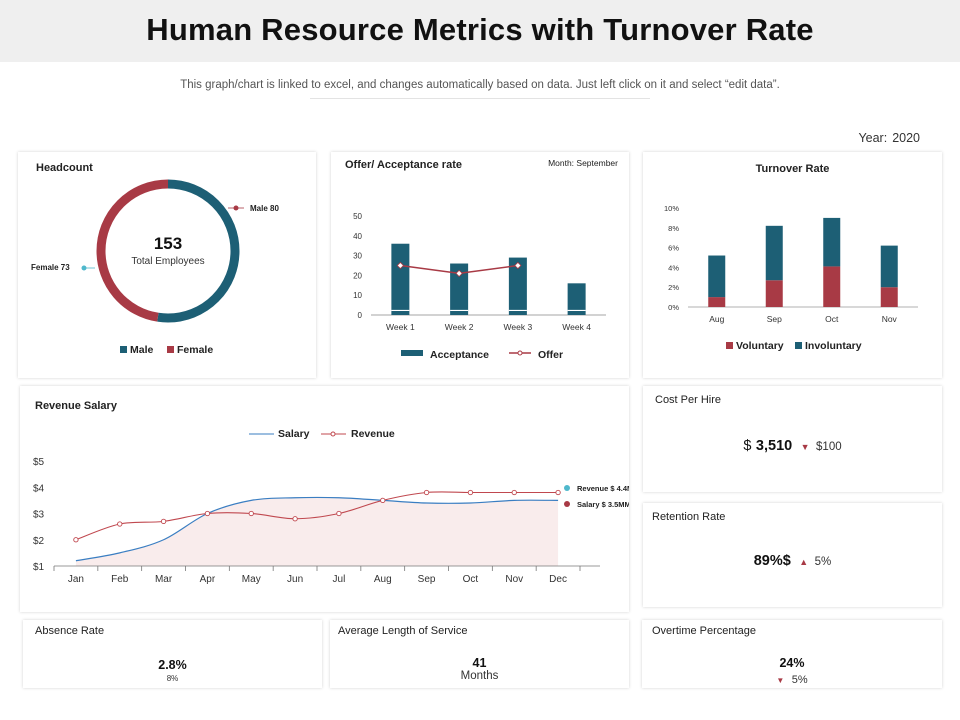  What do you see at coordinates (804, 562) in the screenshot?
I see `up-arrow-icon: ▲` at bounding box center [804, 562].